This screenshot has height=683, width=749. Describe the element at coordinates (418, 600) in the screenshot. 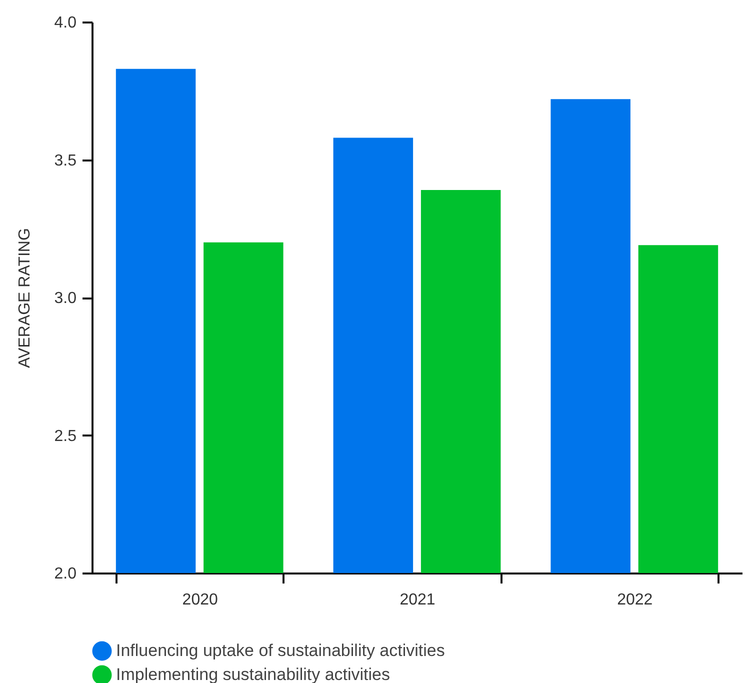

I see `x-tick-label: 2021` at that location.